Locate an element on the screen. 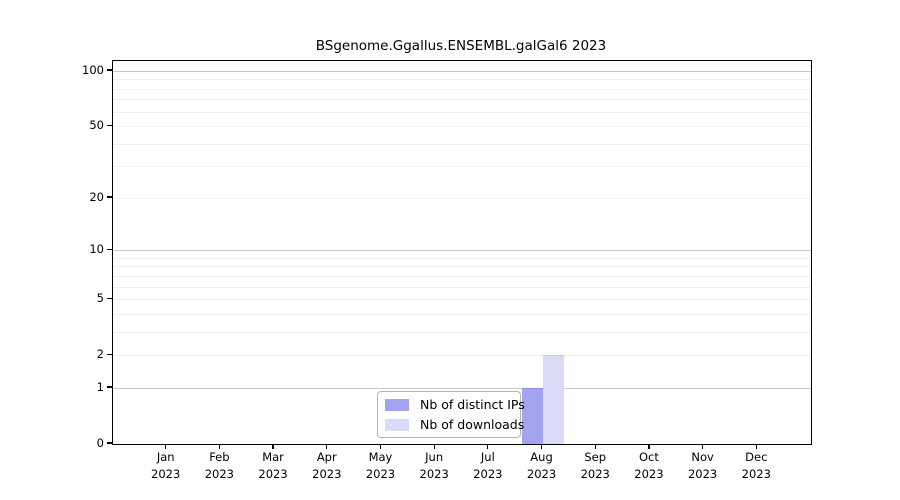 The image size is (900, 500). x-tick-label: Jun 2023 is located at coordinates (434, 465).